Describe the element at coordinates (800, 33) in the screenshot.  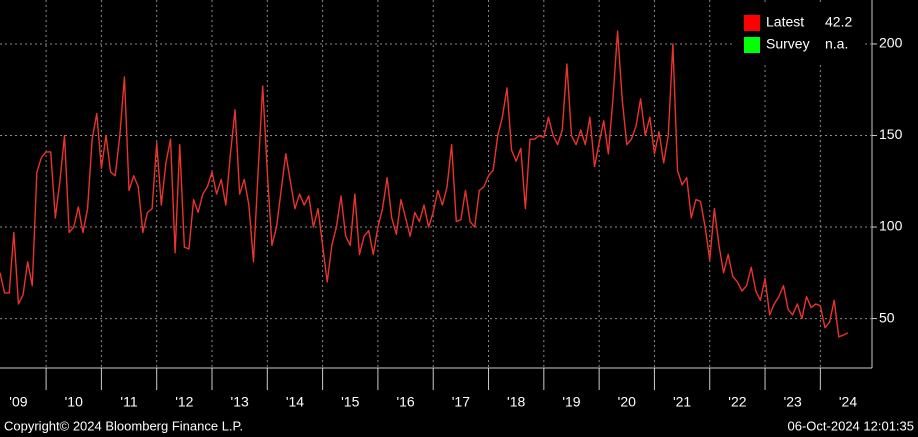
I see `legend-box` at that location.